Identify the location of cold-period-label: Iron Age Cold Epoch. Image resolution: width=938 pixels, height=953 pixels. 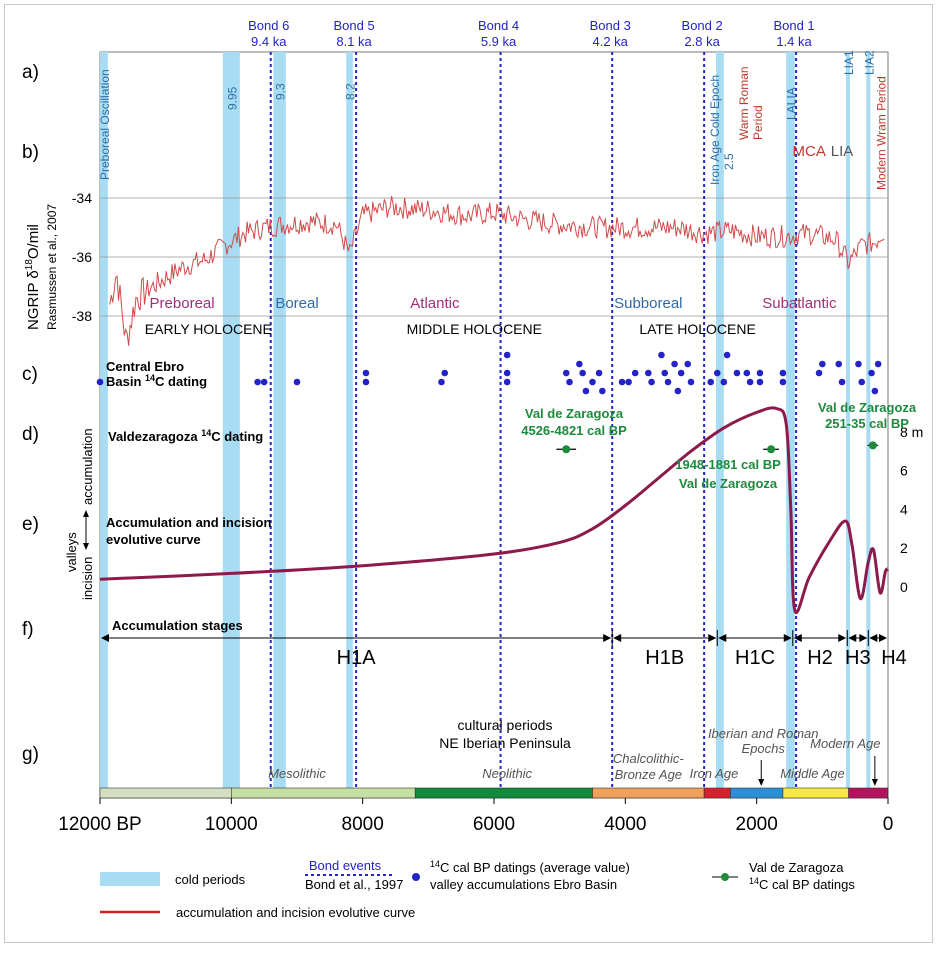
(715, 130).